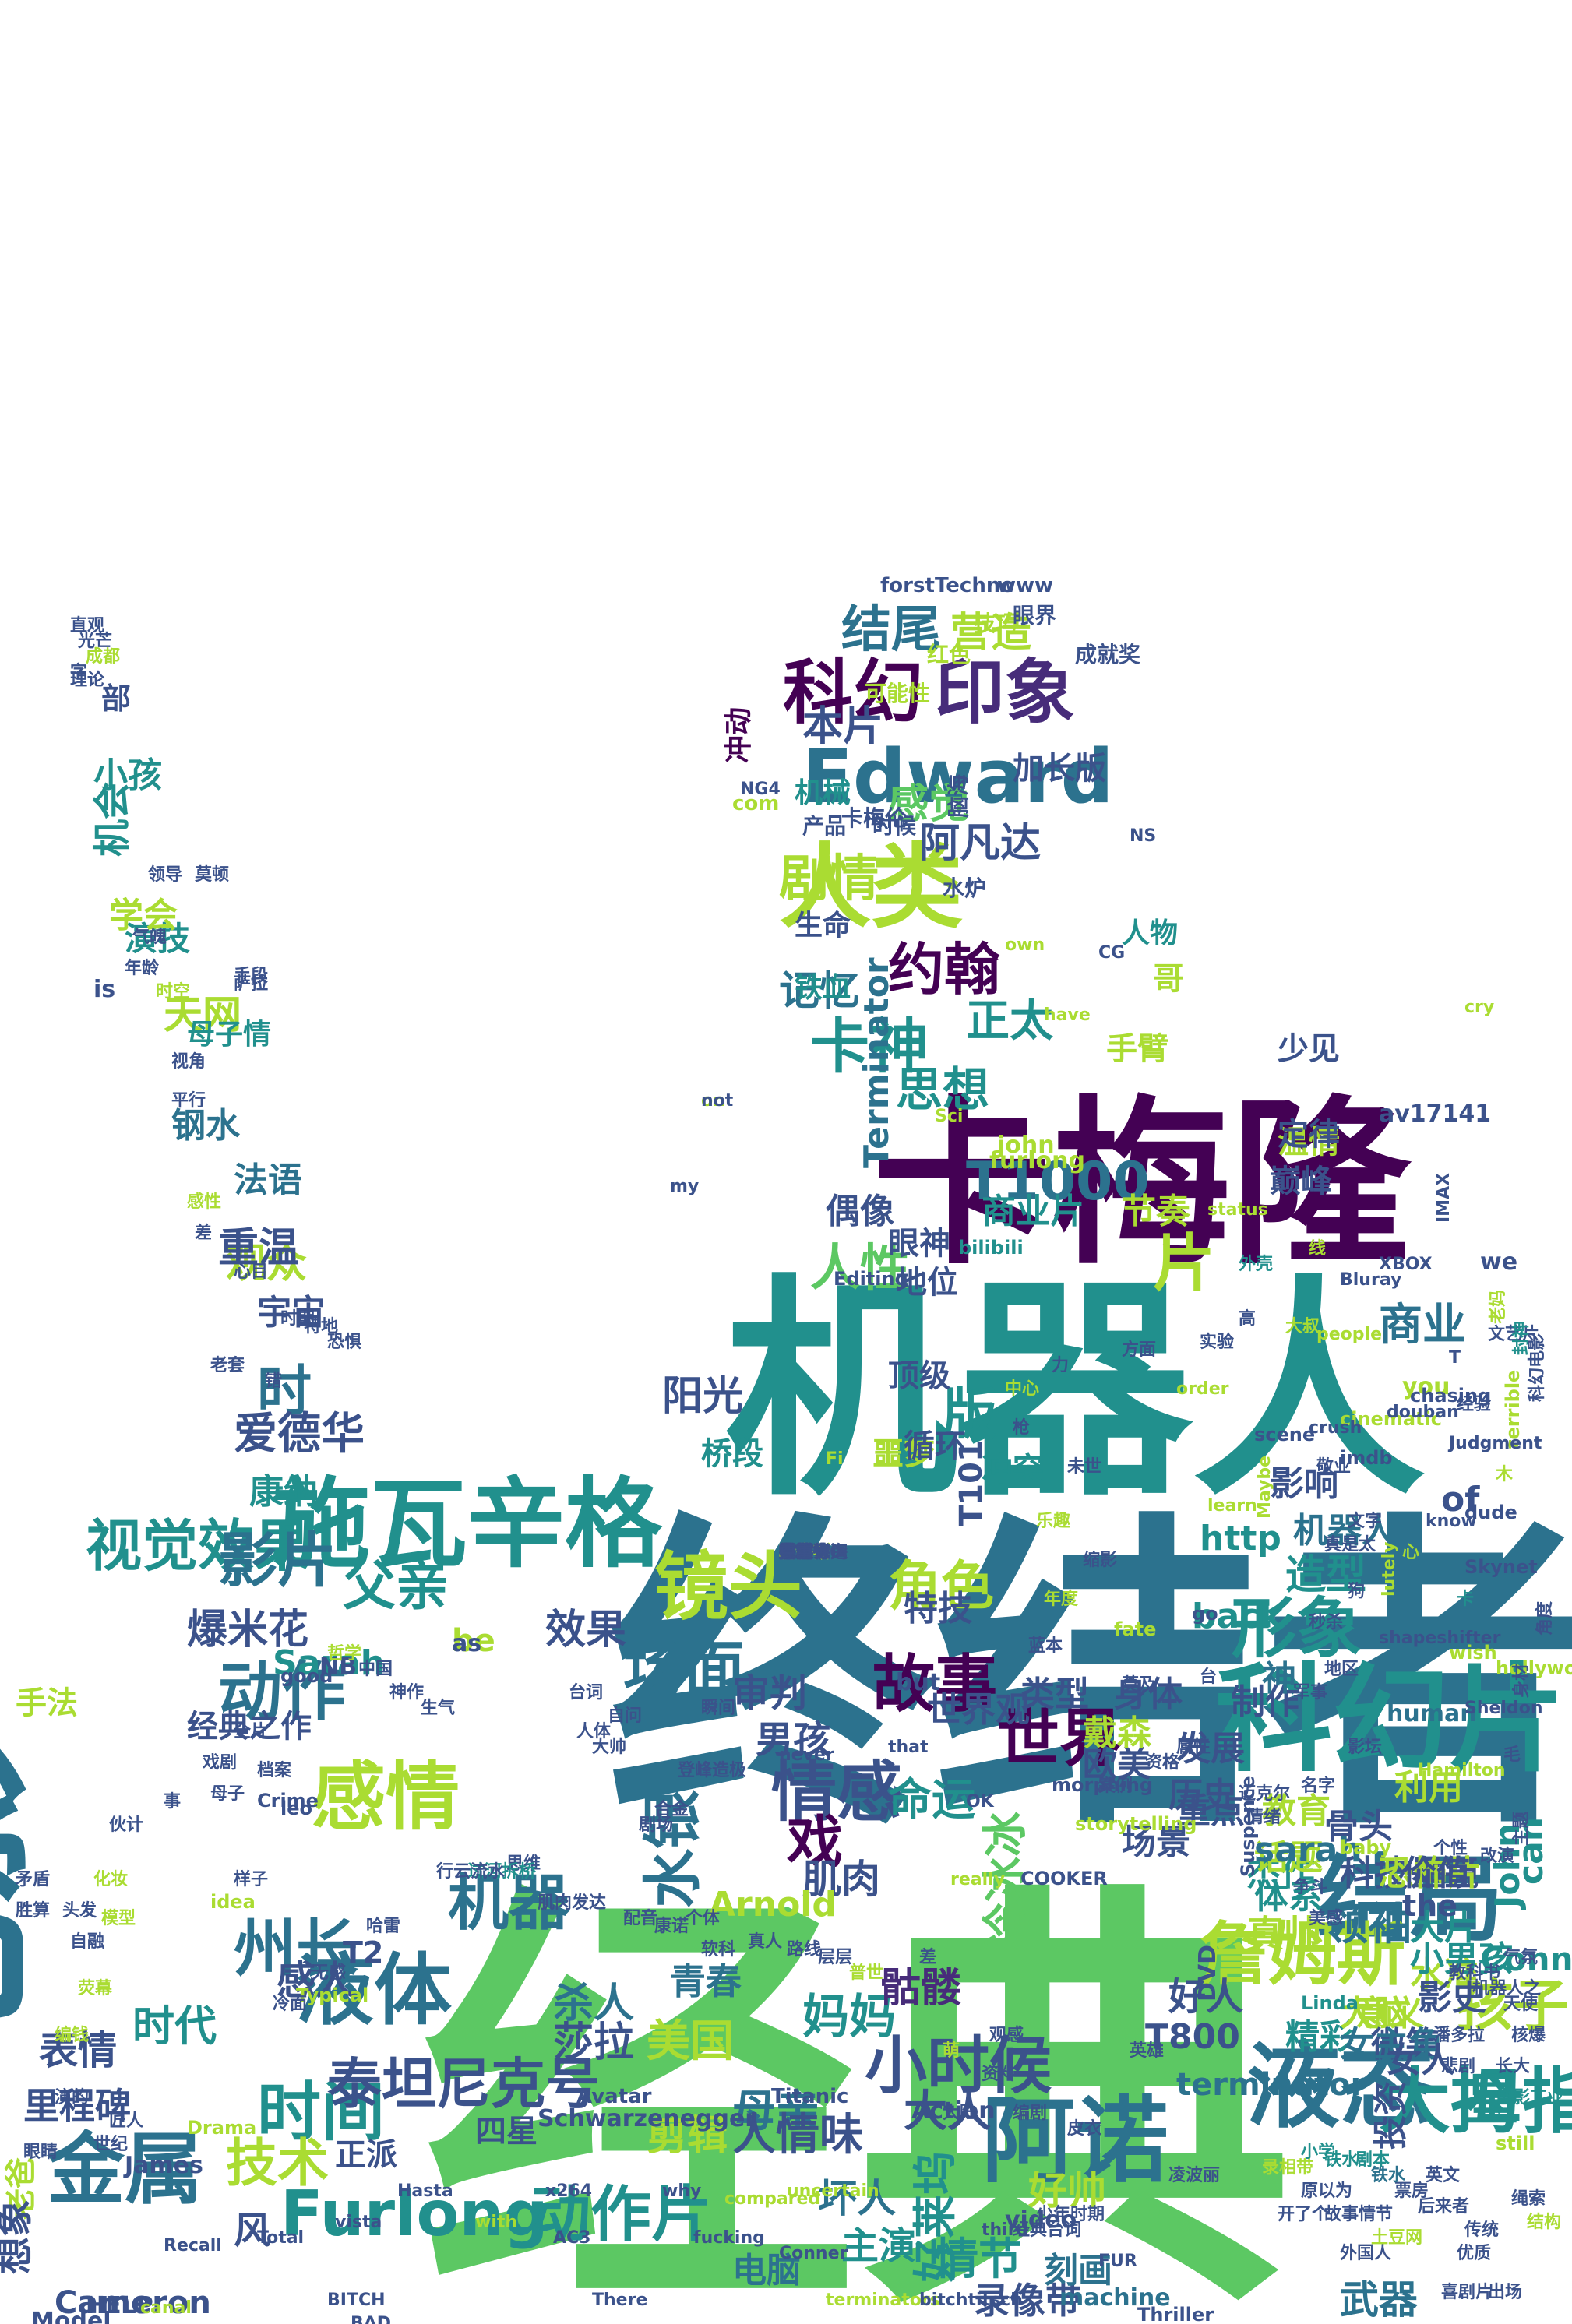  Describe the element at coordinates (1326, 1622) in the screenshot. I see `word-cloud-word: 秒杀` at that location.